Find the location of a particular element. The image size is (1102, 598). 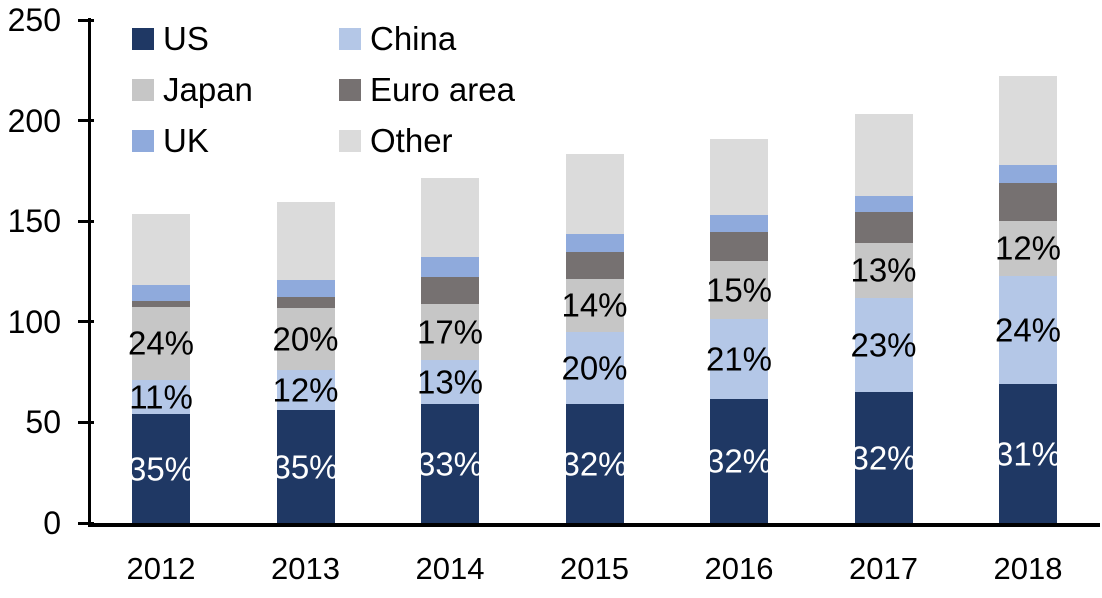

x-category-label: 2018 is located at coordinates (1028, 568).